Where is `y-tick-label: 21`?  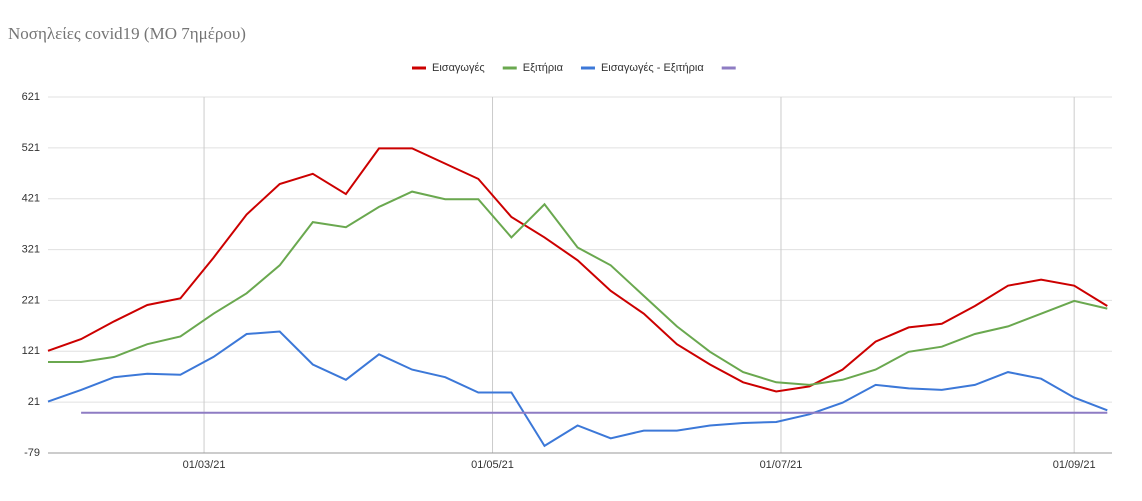
y-tick-label: 21 is located at coordinates (34, 402).